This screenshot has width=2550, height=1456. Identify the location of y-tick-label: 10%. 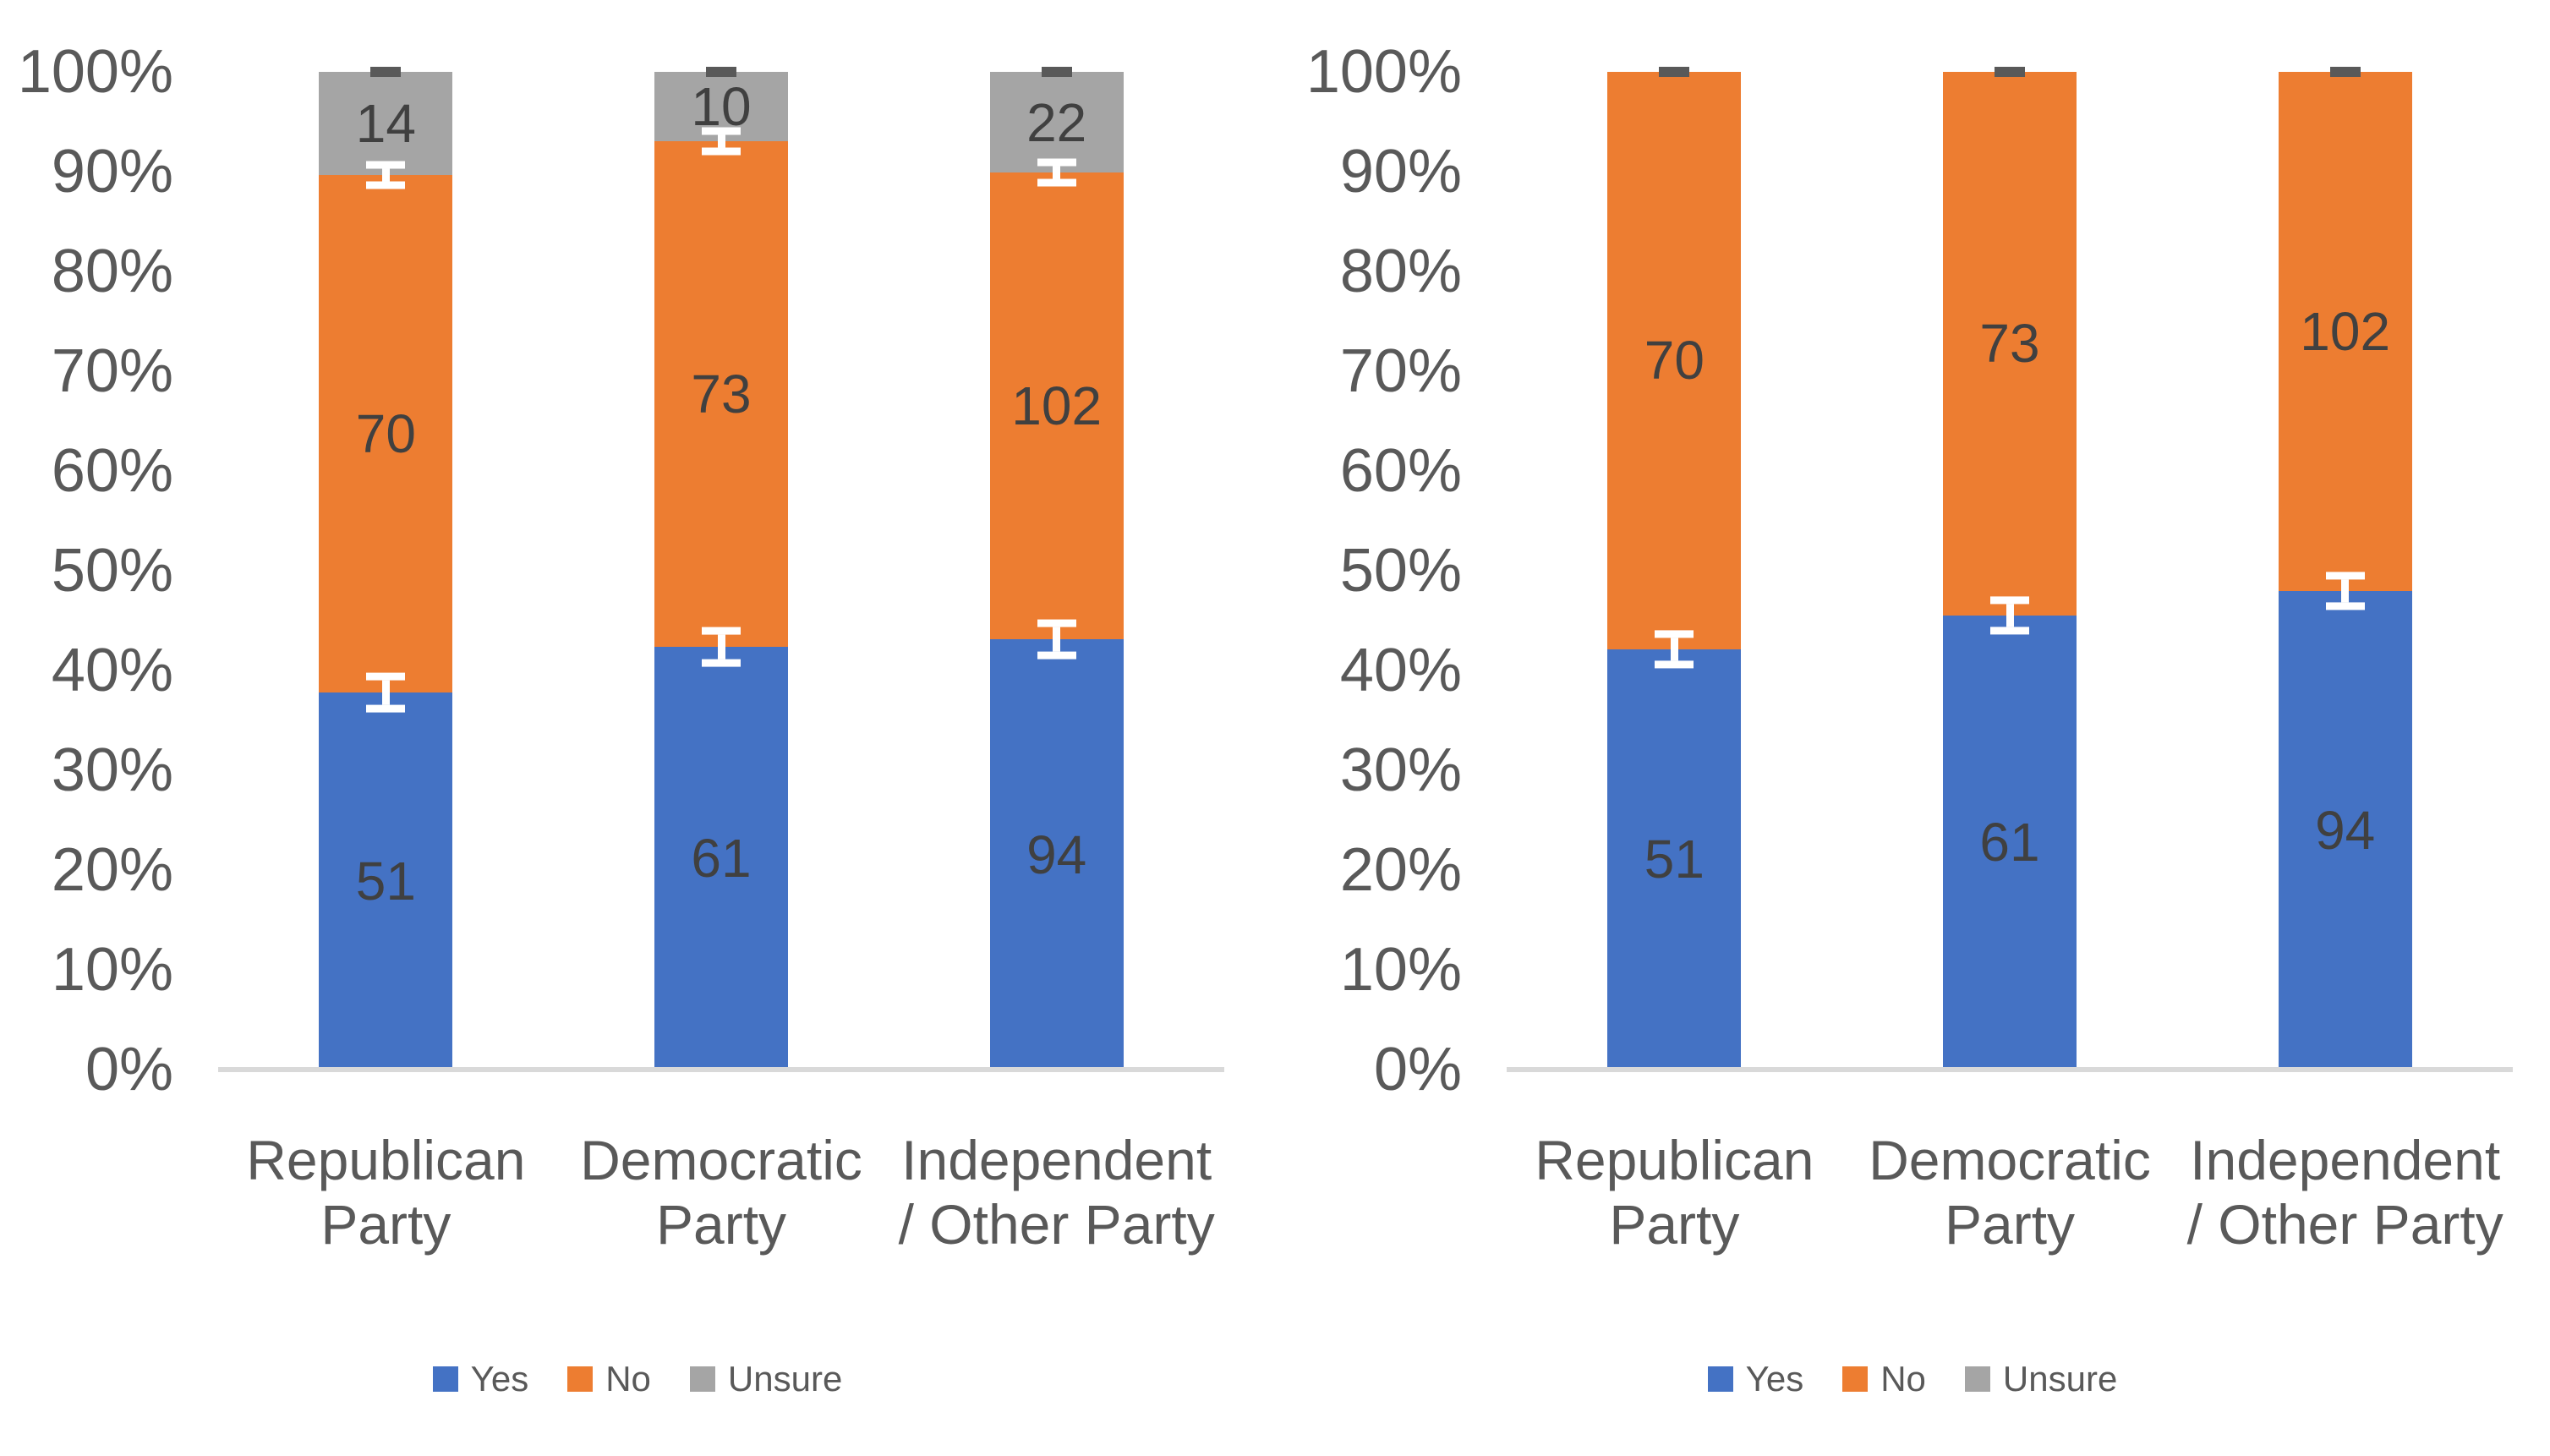
(112, 970).